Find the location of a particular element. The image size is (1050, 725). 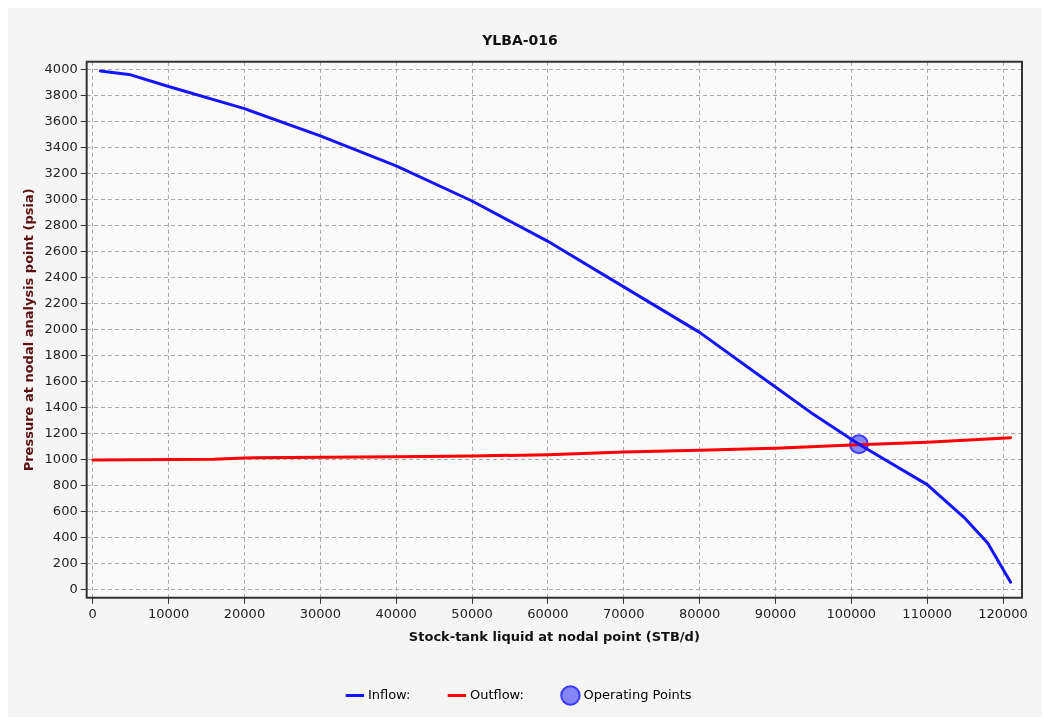

legend-label: Inflow: is located at coordinates (389, 694).